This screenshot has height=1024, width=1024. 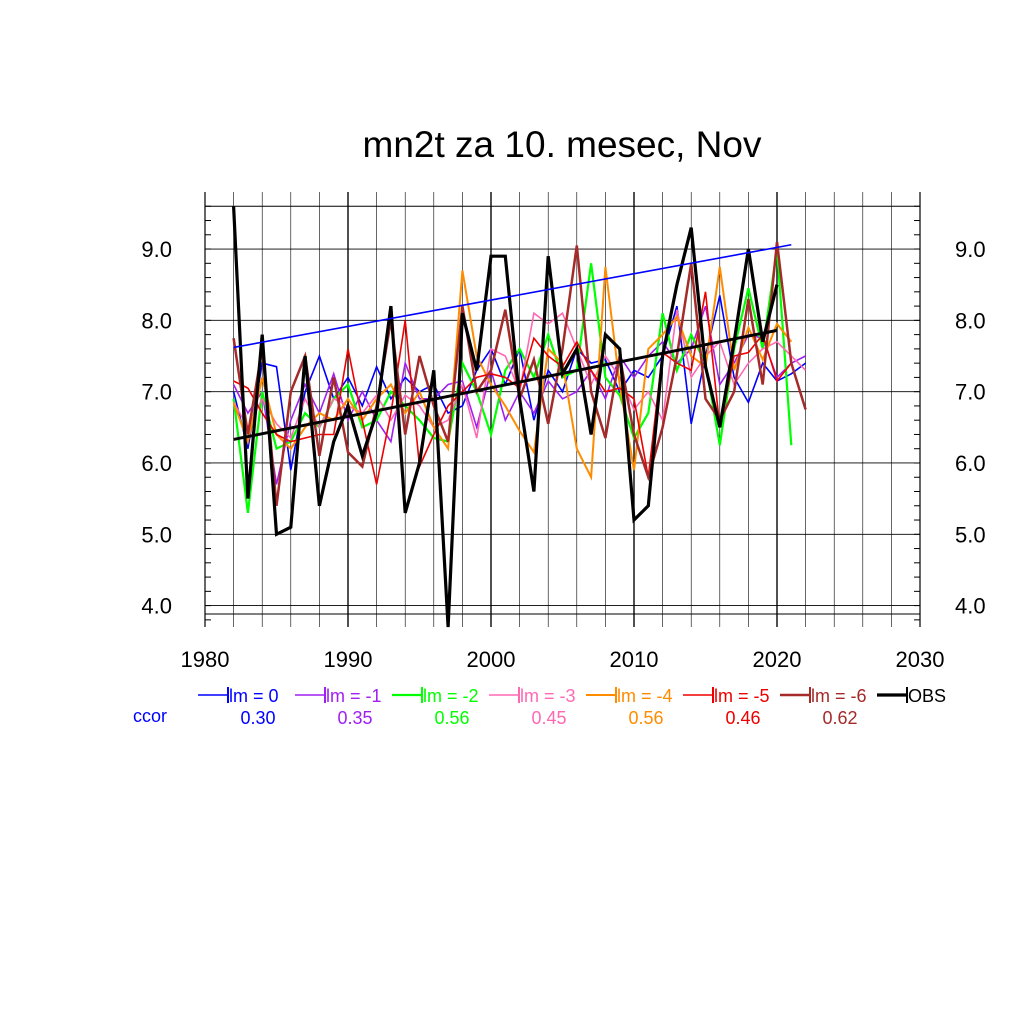 I want to click on legend-label: lm = -2, so click(x=451, y=696).